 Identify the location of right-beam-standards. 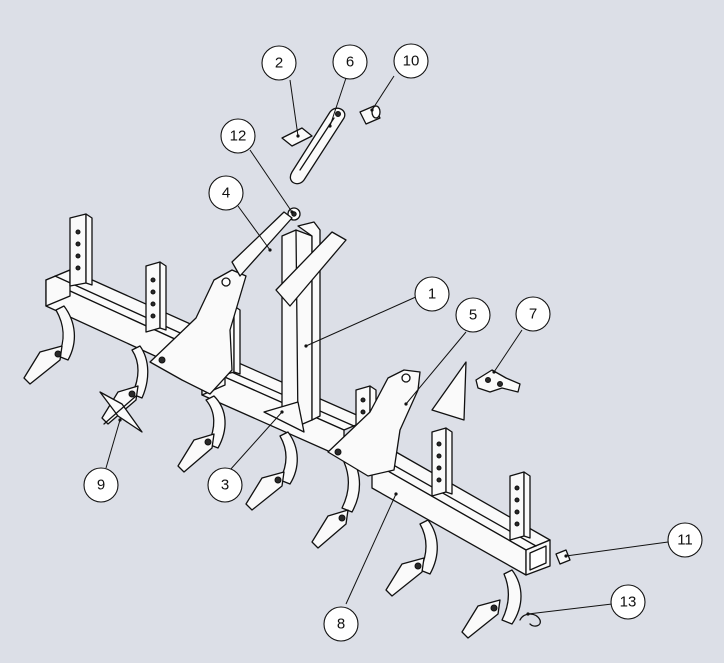
(481, 484).